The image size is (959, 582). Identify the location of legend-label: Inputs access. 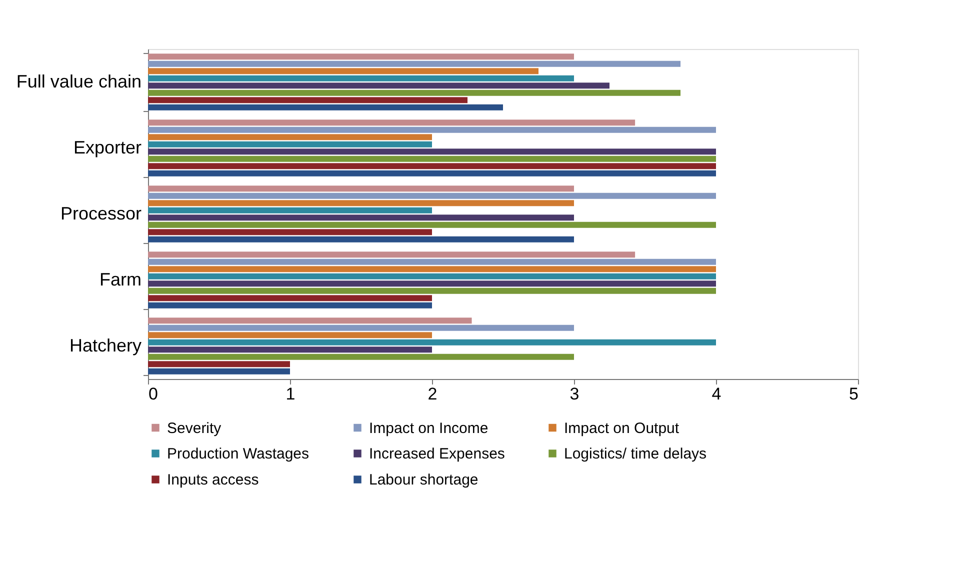
(213, 480).